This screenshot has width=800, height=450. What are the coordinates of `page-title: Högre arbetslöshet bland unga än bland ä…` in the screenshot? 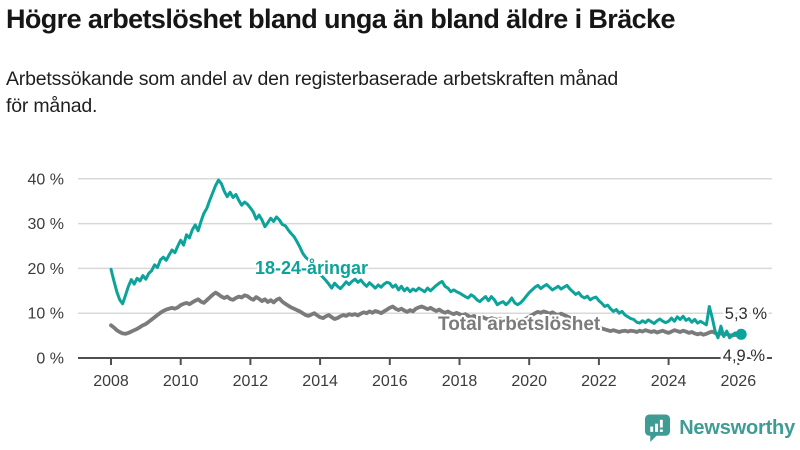 It's located at (340, 19).